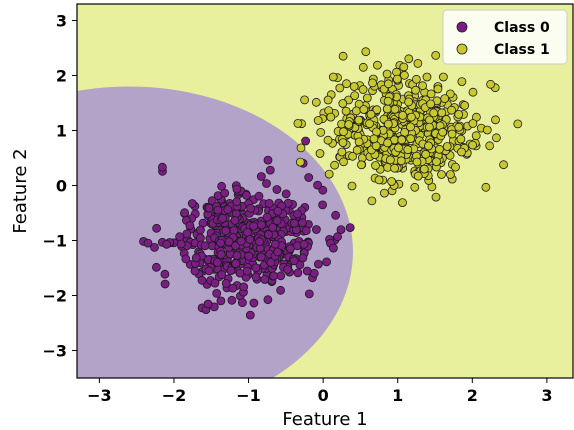 Image resolution: width=574 pixels, height=430 pixels. I want to click on x-tick-label: 0, so click(323, 395).